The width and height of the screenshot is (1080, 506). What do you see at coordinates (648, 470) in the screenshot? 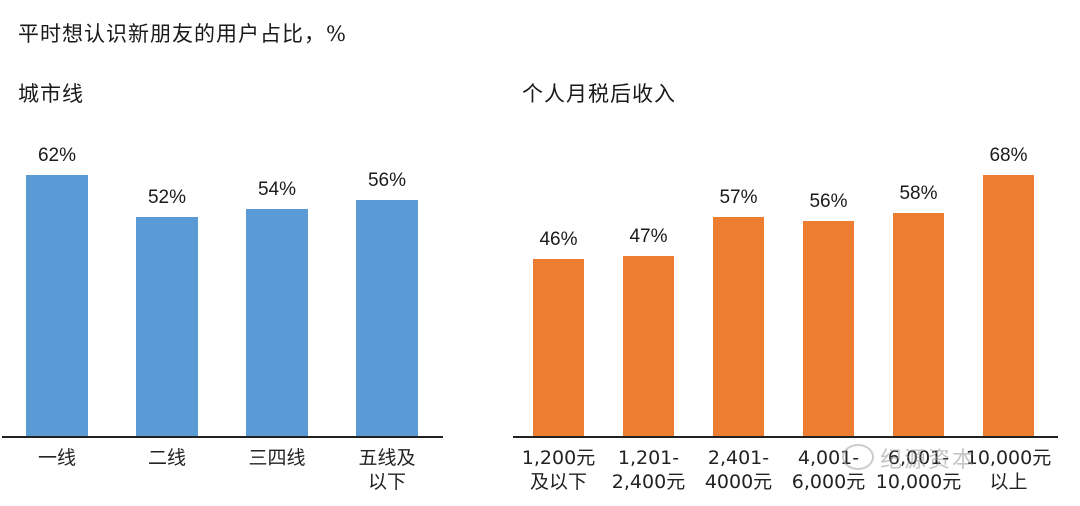
I see `category-label: 1,201- 2,400元` at bounding box center [648, 470].